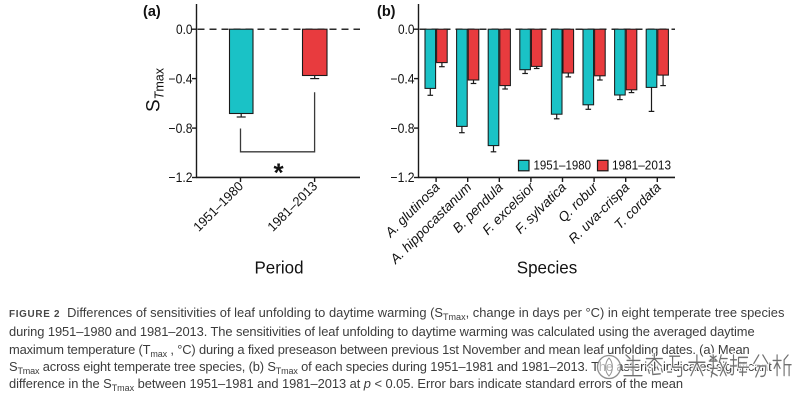 The image size is (812, 401). I want to click on svg-text: 1981–2013, so click(641, 165).